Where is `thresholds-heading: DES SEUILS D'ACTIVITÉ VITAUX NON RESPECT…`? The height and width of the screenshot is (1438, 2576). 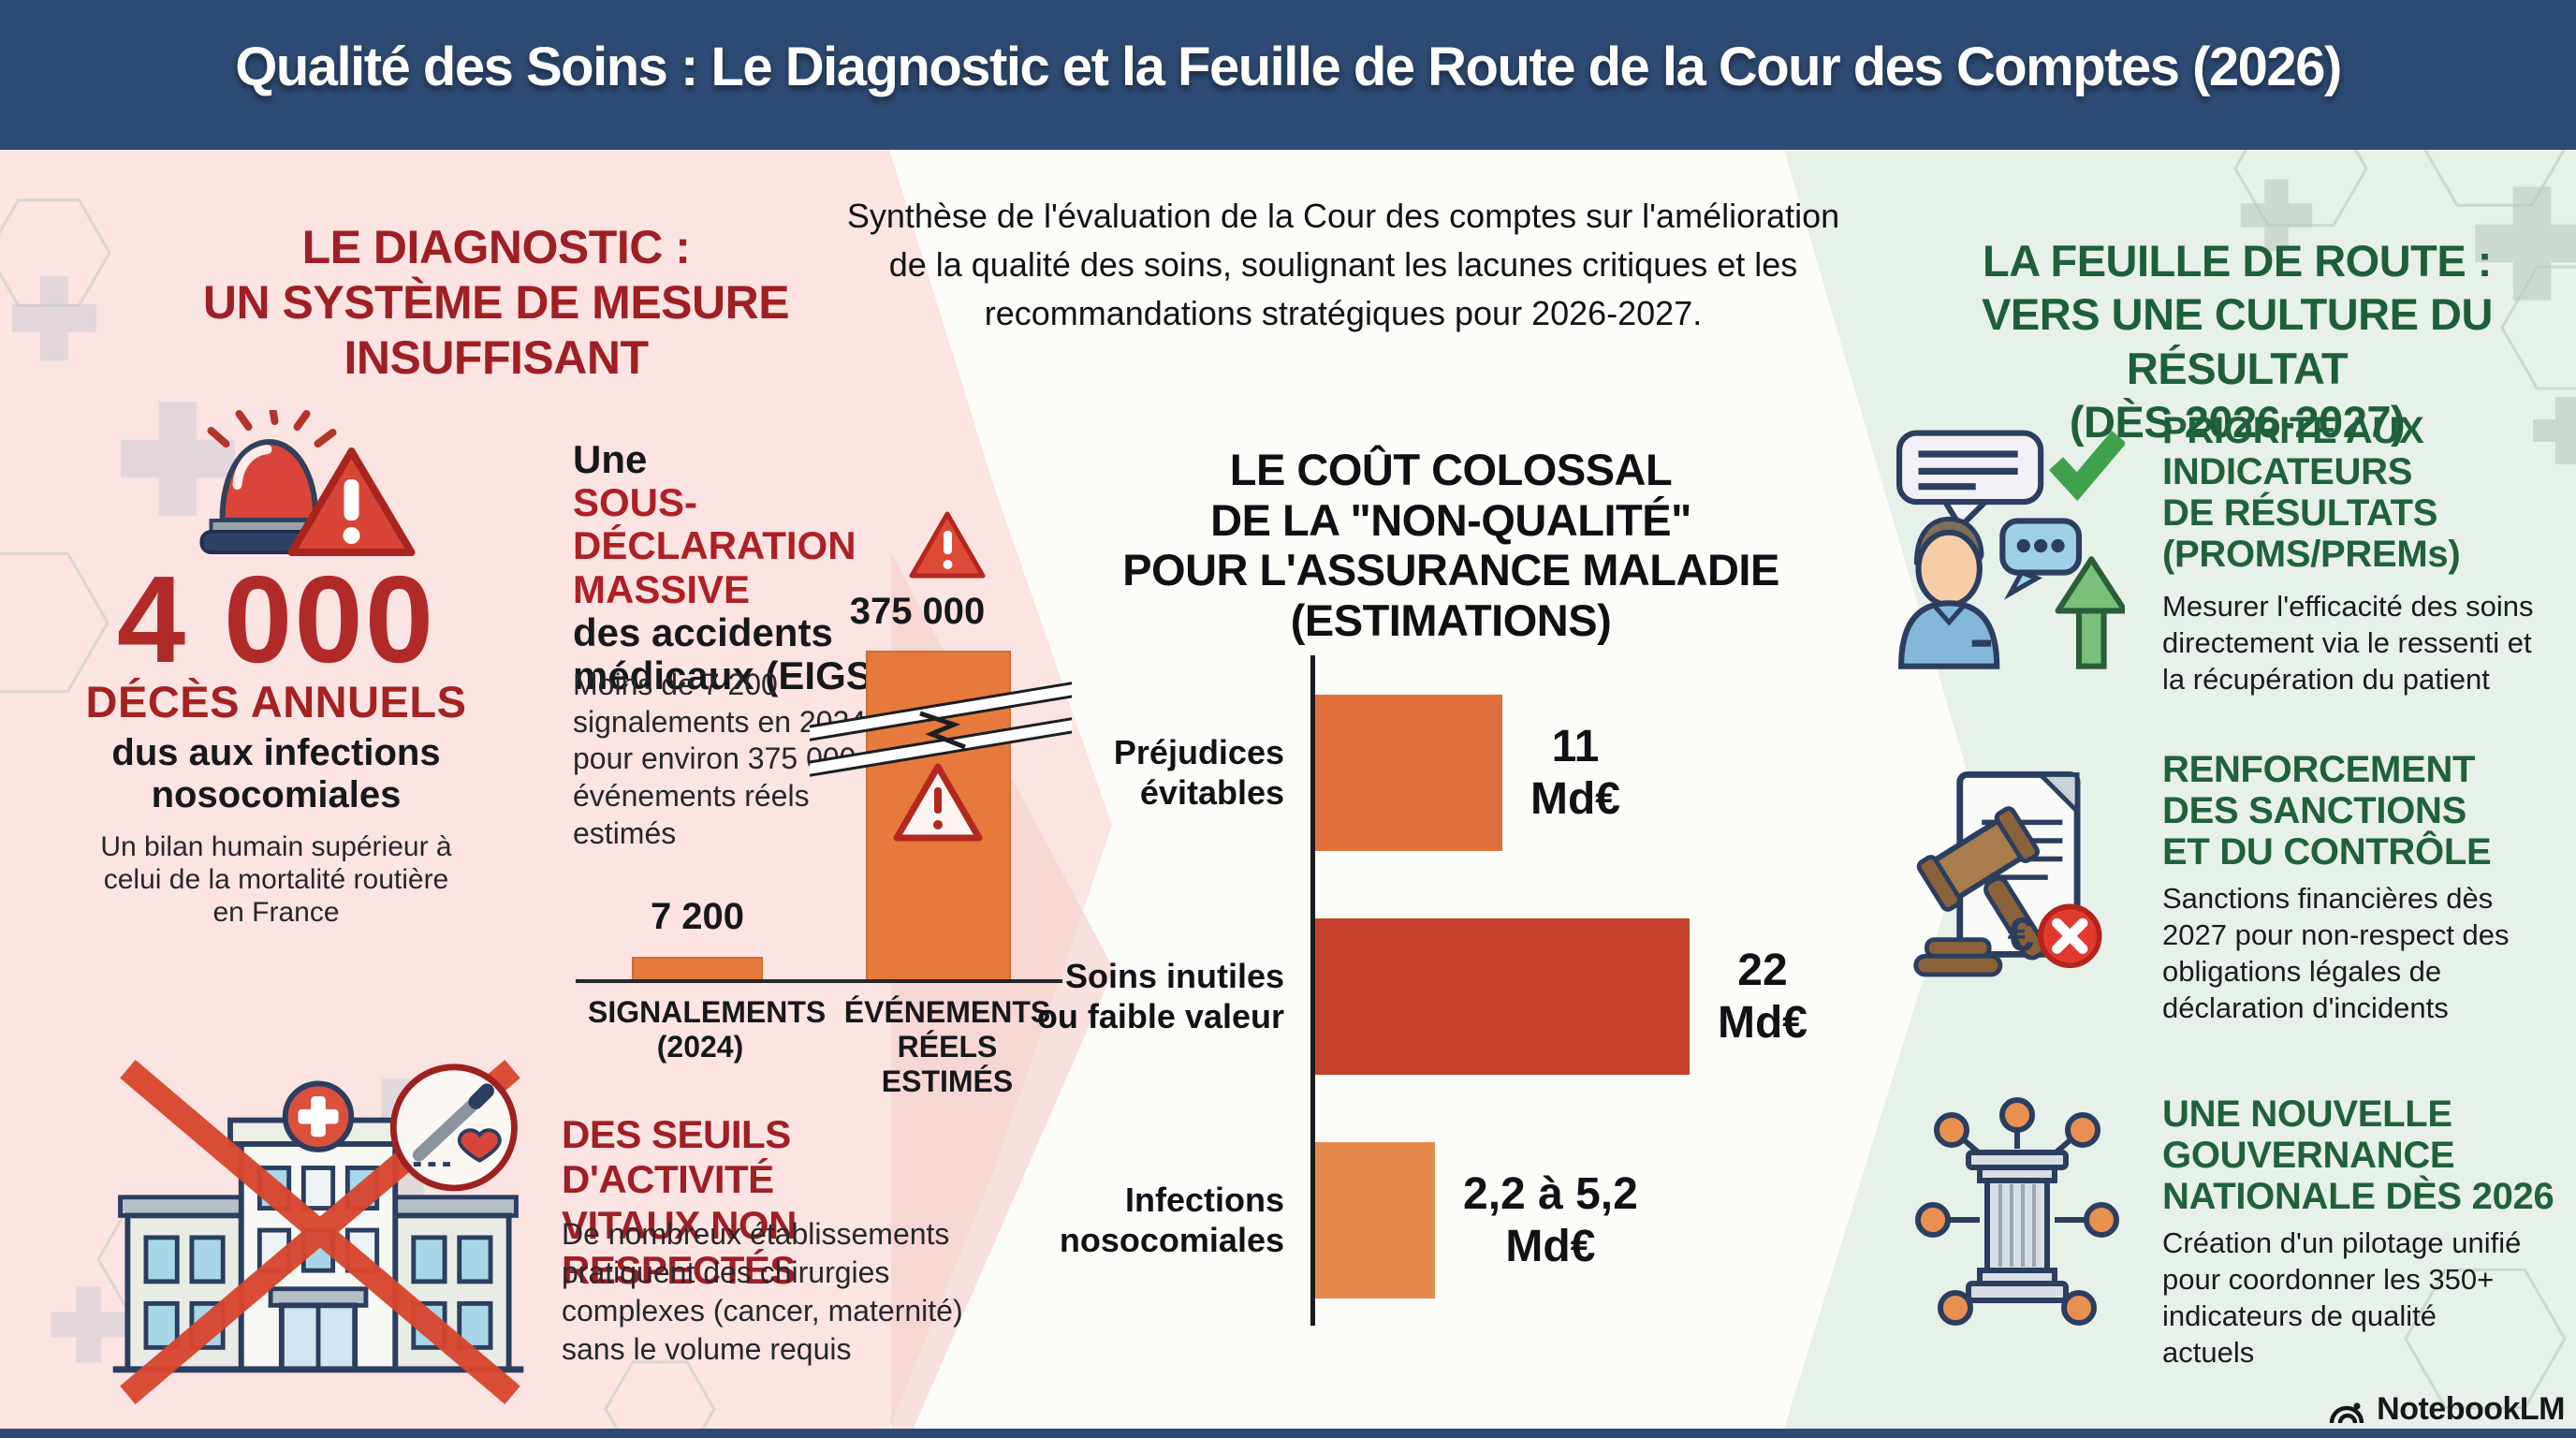 thresholds-heading: DES SEUILS D'ACTIVITÉ VITAUX NON RESPECT… is located at coordinates (679, 1202).